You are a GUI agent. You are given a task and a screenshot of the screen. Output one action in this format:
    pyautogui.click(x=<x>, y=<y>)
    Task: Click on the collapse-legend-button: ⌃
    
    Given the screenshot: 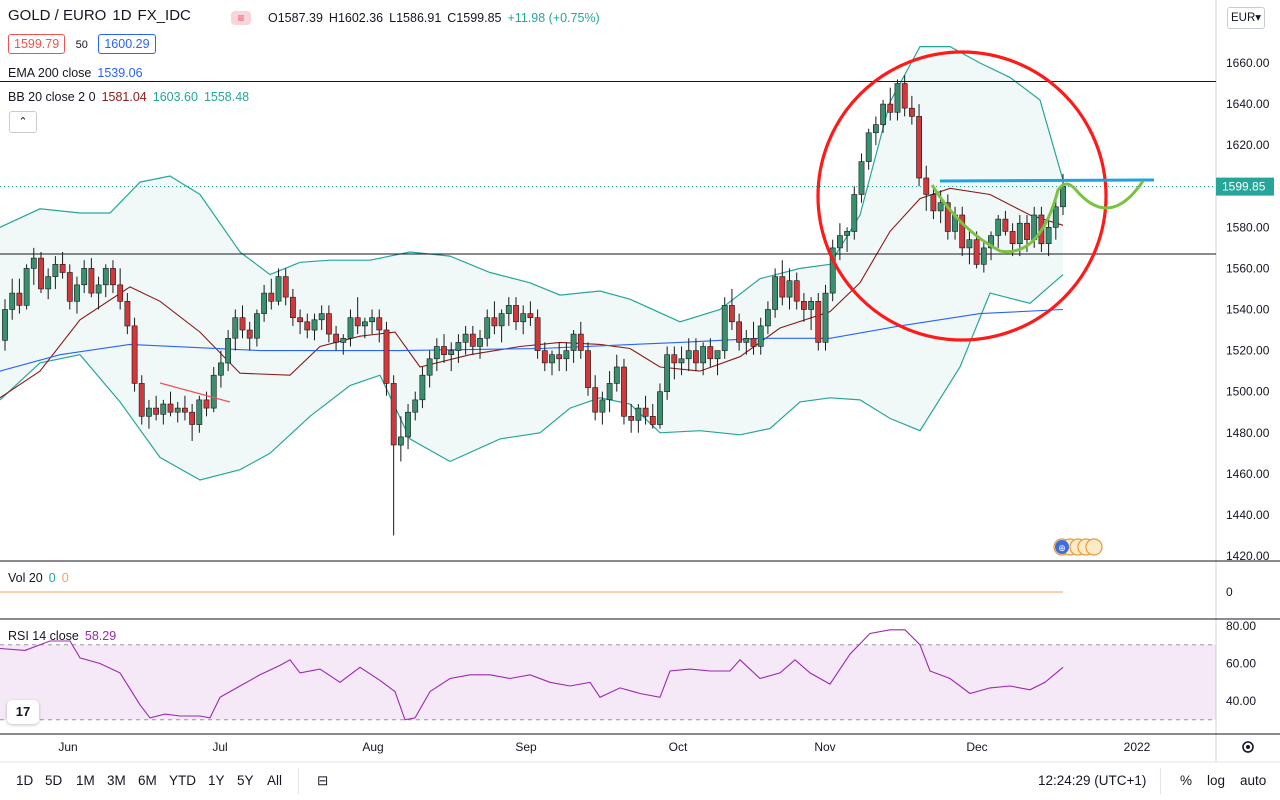 What is the action you would take?
    pyautogui.click(x=23, y=122)
    